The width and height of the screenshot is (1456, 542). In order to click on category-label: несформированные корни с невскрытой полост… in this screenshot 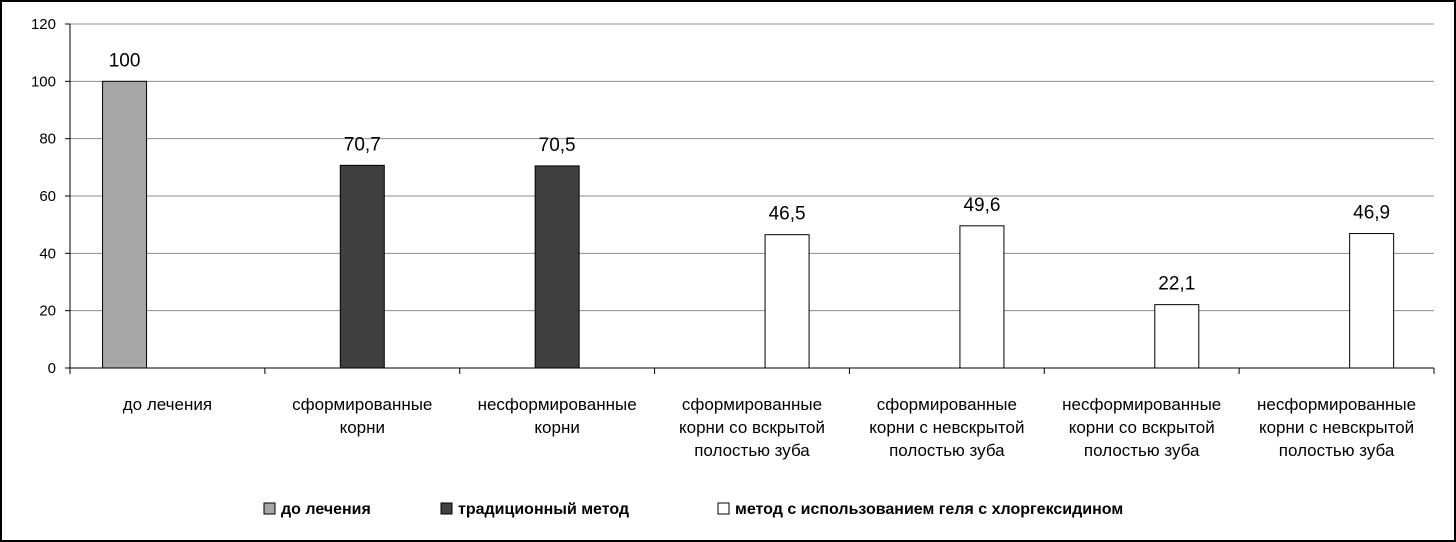, I will do `click(1336, 427)`.